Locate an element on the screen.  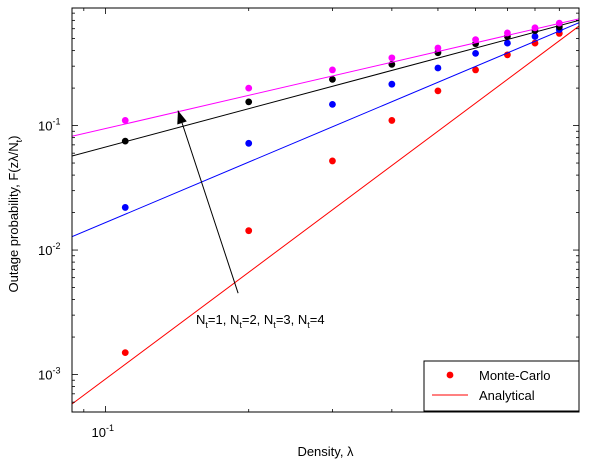
y-axis-label: Outage probability, F(zλ/Nt) is located at coordinates (15, 214).